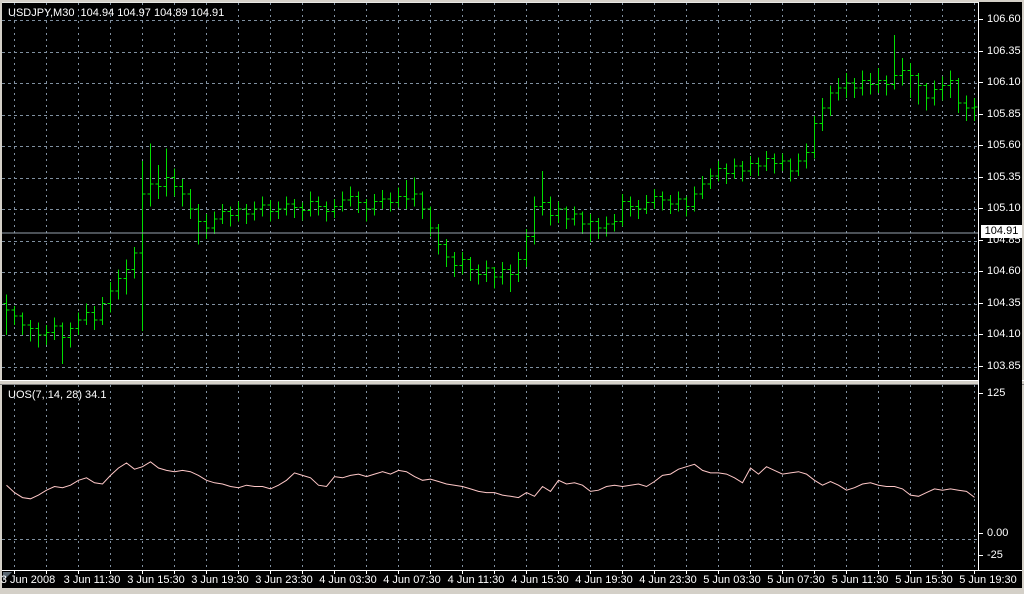  I want to click on uos-line, so click(490, 480).